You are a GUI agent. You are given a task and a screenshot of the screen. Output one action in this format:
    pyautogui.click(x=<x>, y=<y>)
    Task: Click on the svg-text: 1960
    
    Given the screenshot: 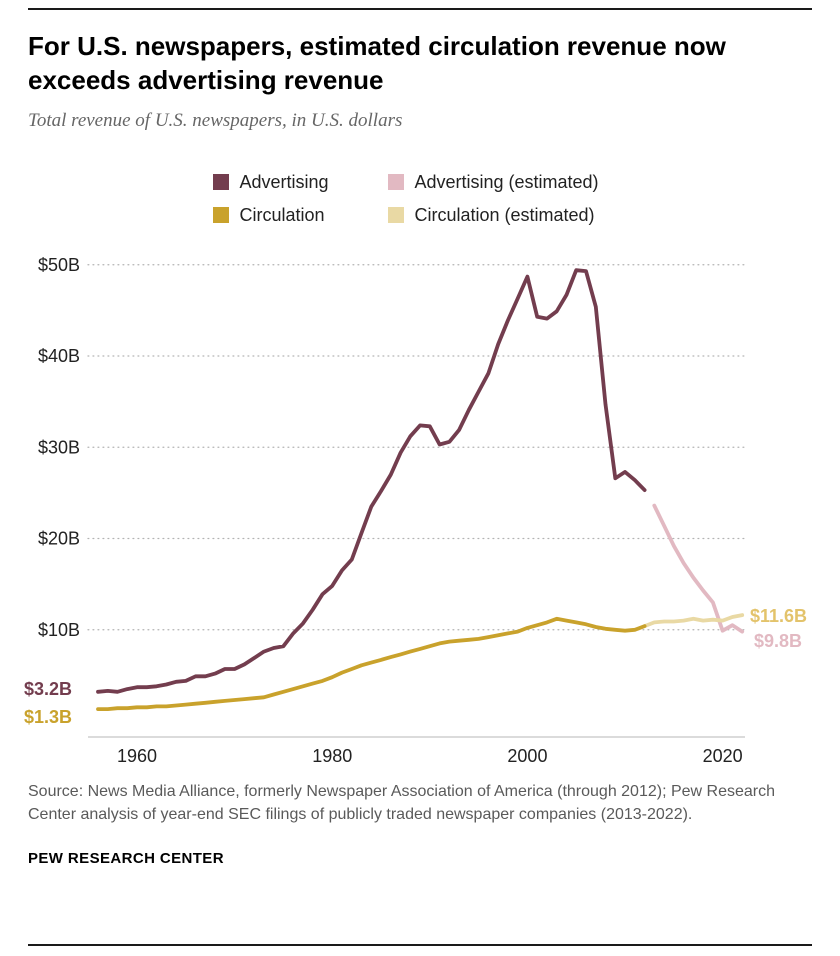 What is the action you would take?
    pyautogui.click(x=137, y=756)
    